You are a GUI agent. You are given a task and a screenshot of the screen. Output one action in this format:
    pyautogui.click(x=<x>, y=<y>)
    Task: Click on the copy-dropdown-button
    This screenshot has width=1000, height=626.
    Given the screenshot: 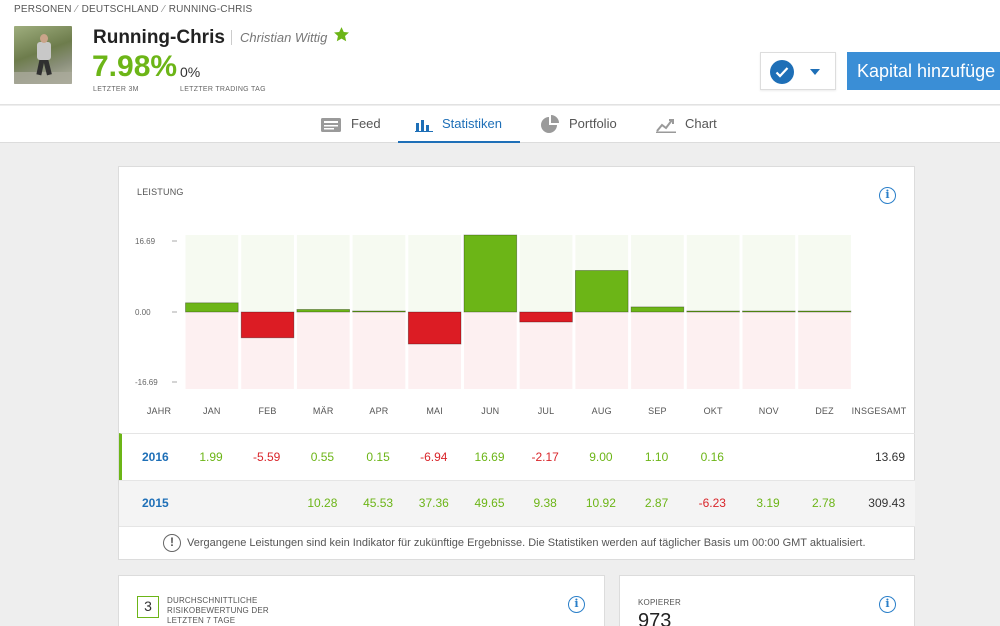 What is the action you would take?
    pyautogui.click(x=798, y=71)
    